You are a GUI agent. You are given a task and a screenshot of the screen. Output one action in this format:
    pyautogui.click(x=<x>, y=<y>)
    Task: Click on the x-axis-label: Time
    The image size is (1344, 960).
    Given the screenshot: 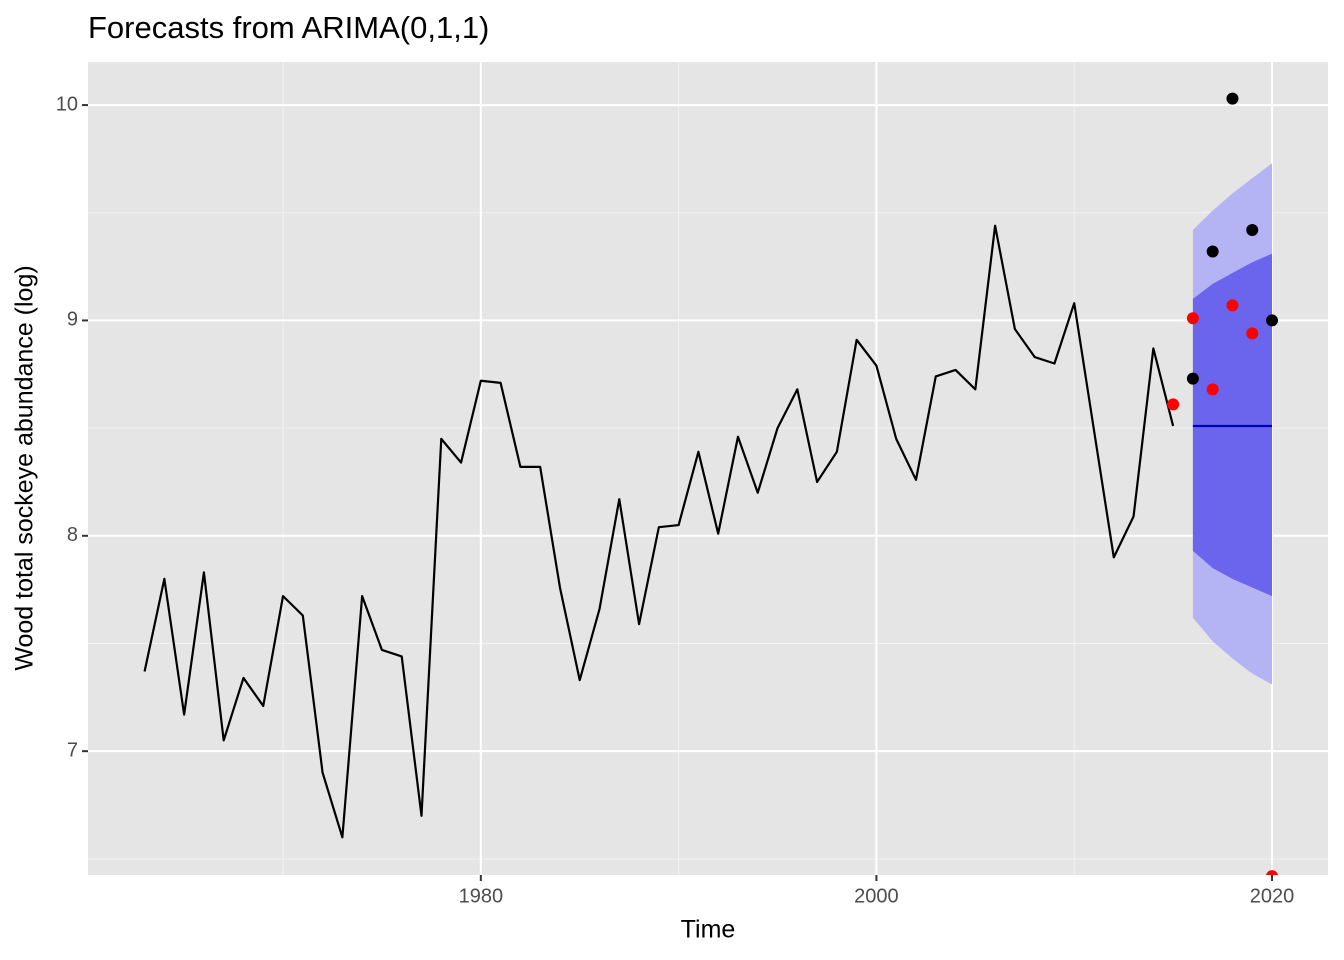 What is the action you would take?
    pyautogui.click(x=708, y=930)
    